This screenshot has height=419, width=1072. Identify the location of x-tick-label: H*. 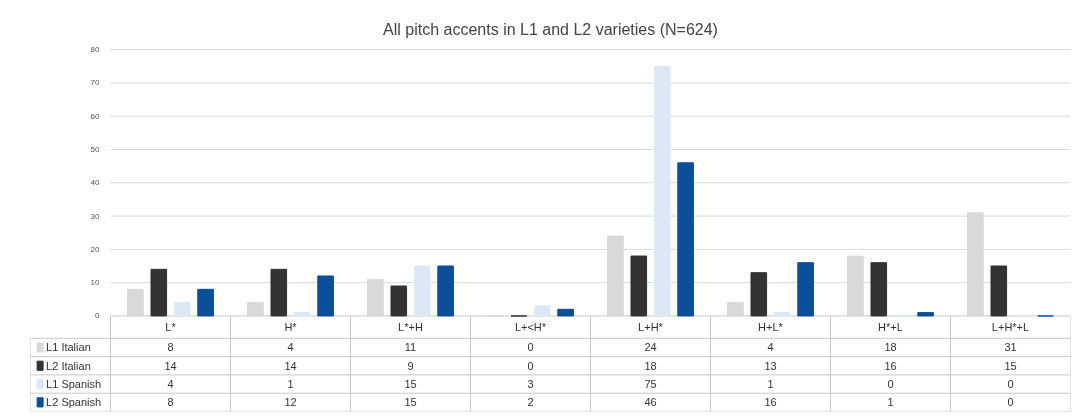
(291, 327).